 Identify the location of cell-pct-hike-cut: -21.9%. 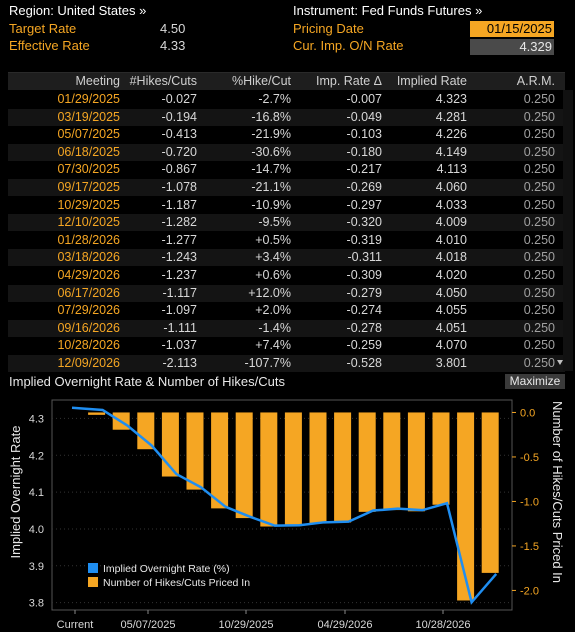
(271, 134).